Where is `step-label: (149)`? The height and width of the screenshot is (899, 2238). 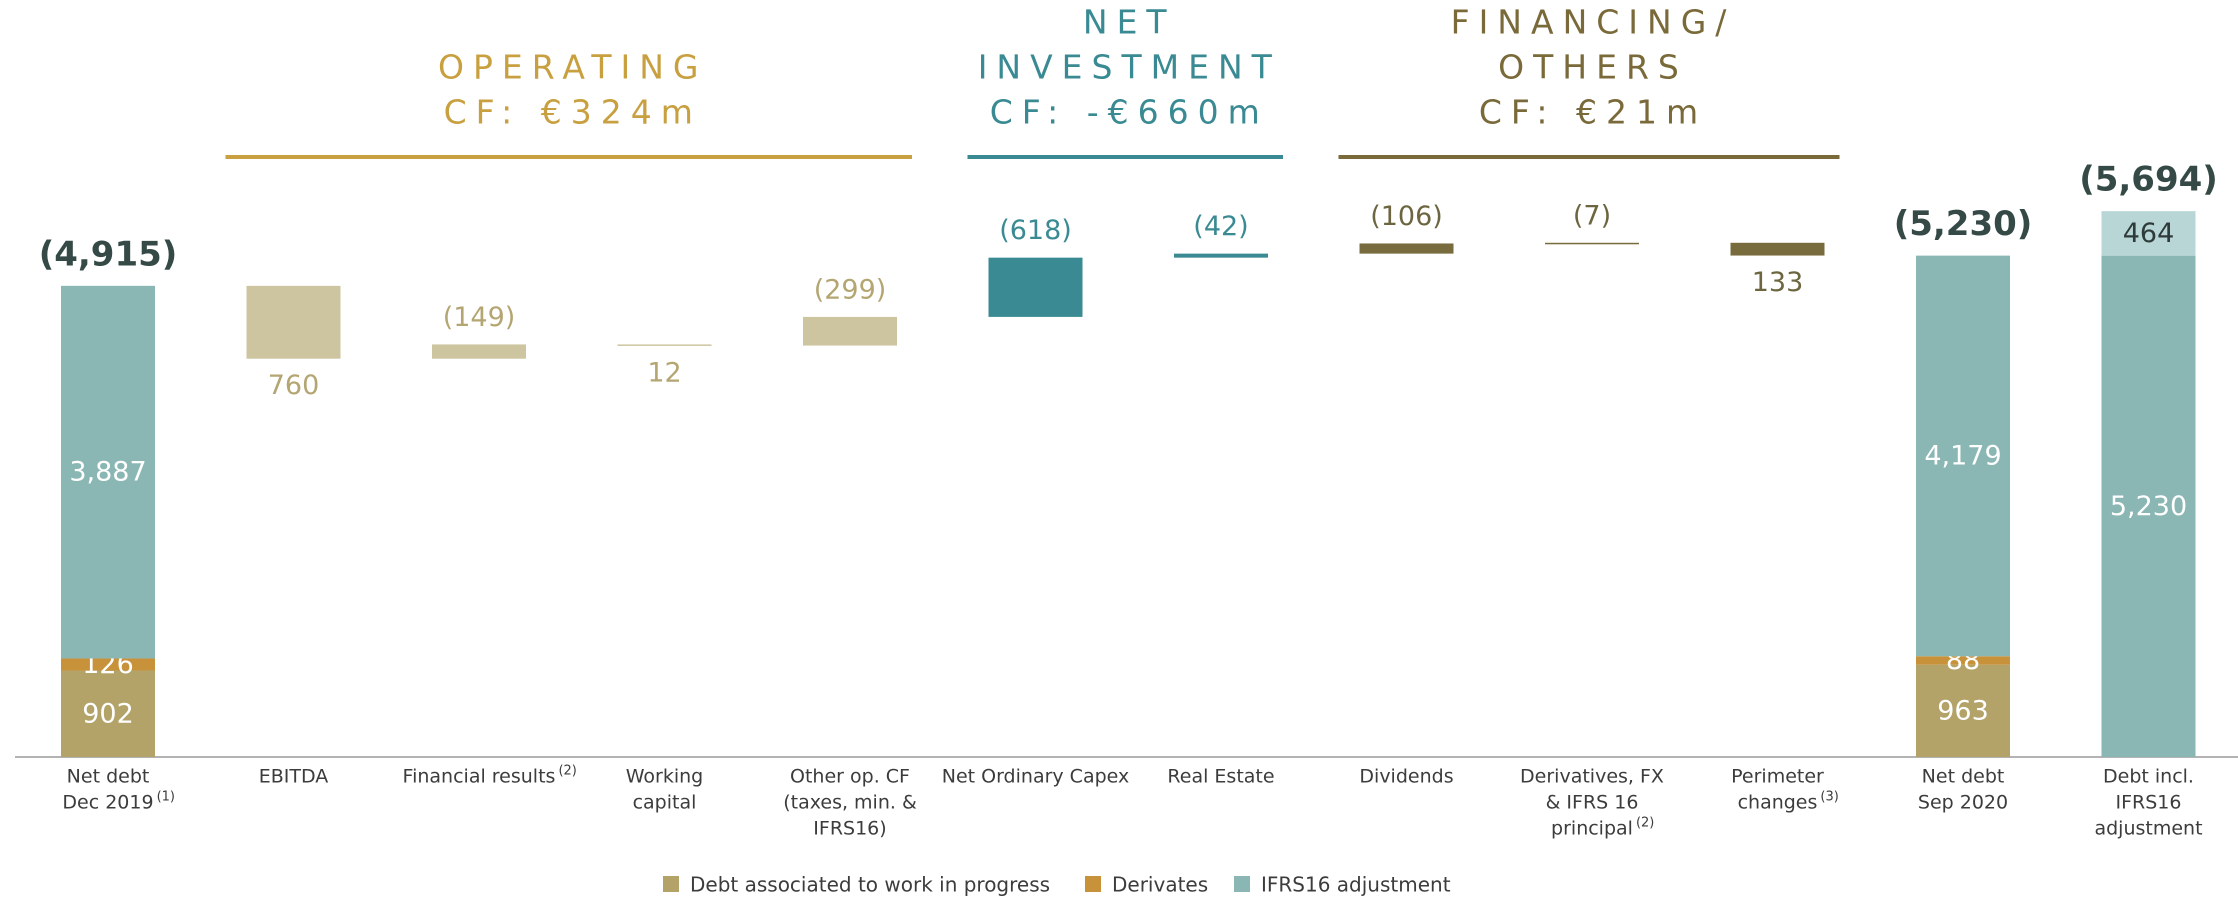 step-label: (149) is located at coordinates (479, 317).